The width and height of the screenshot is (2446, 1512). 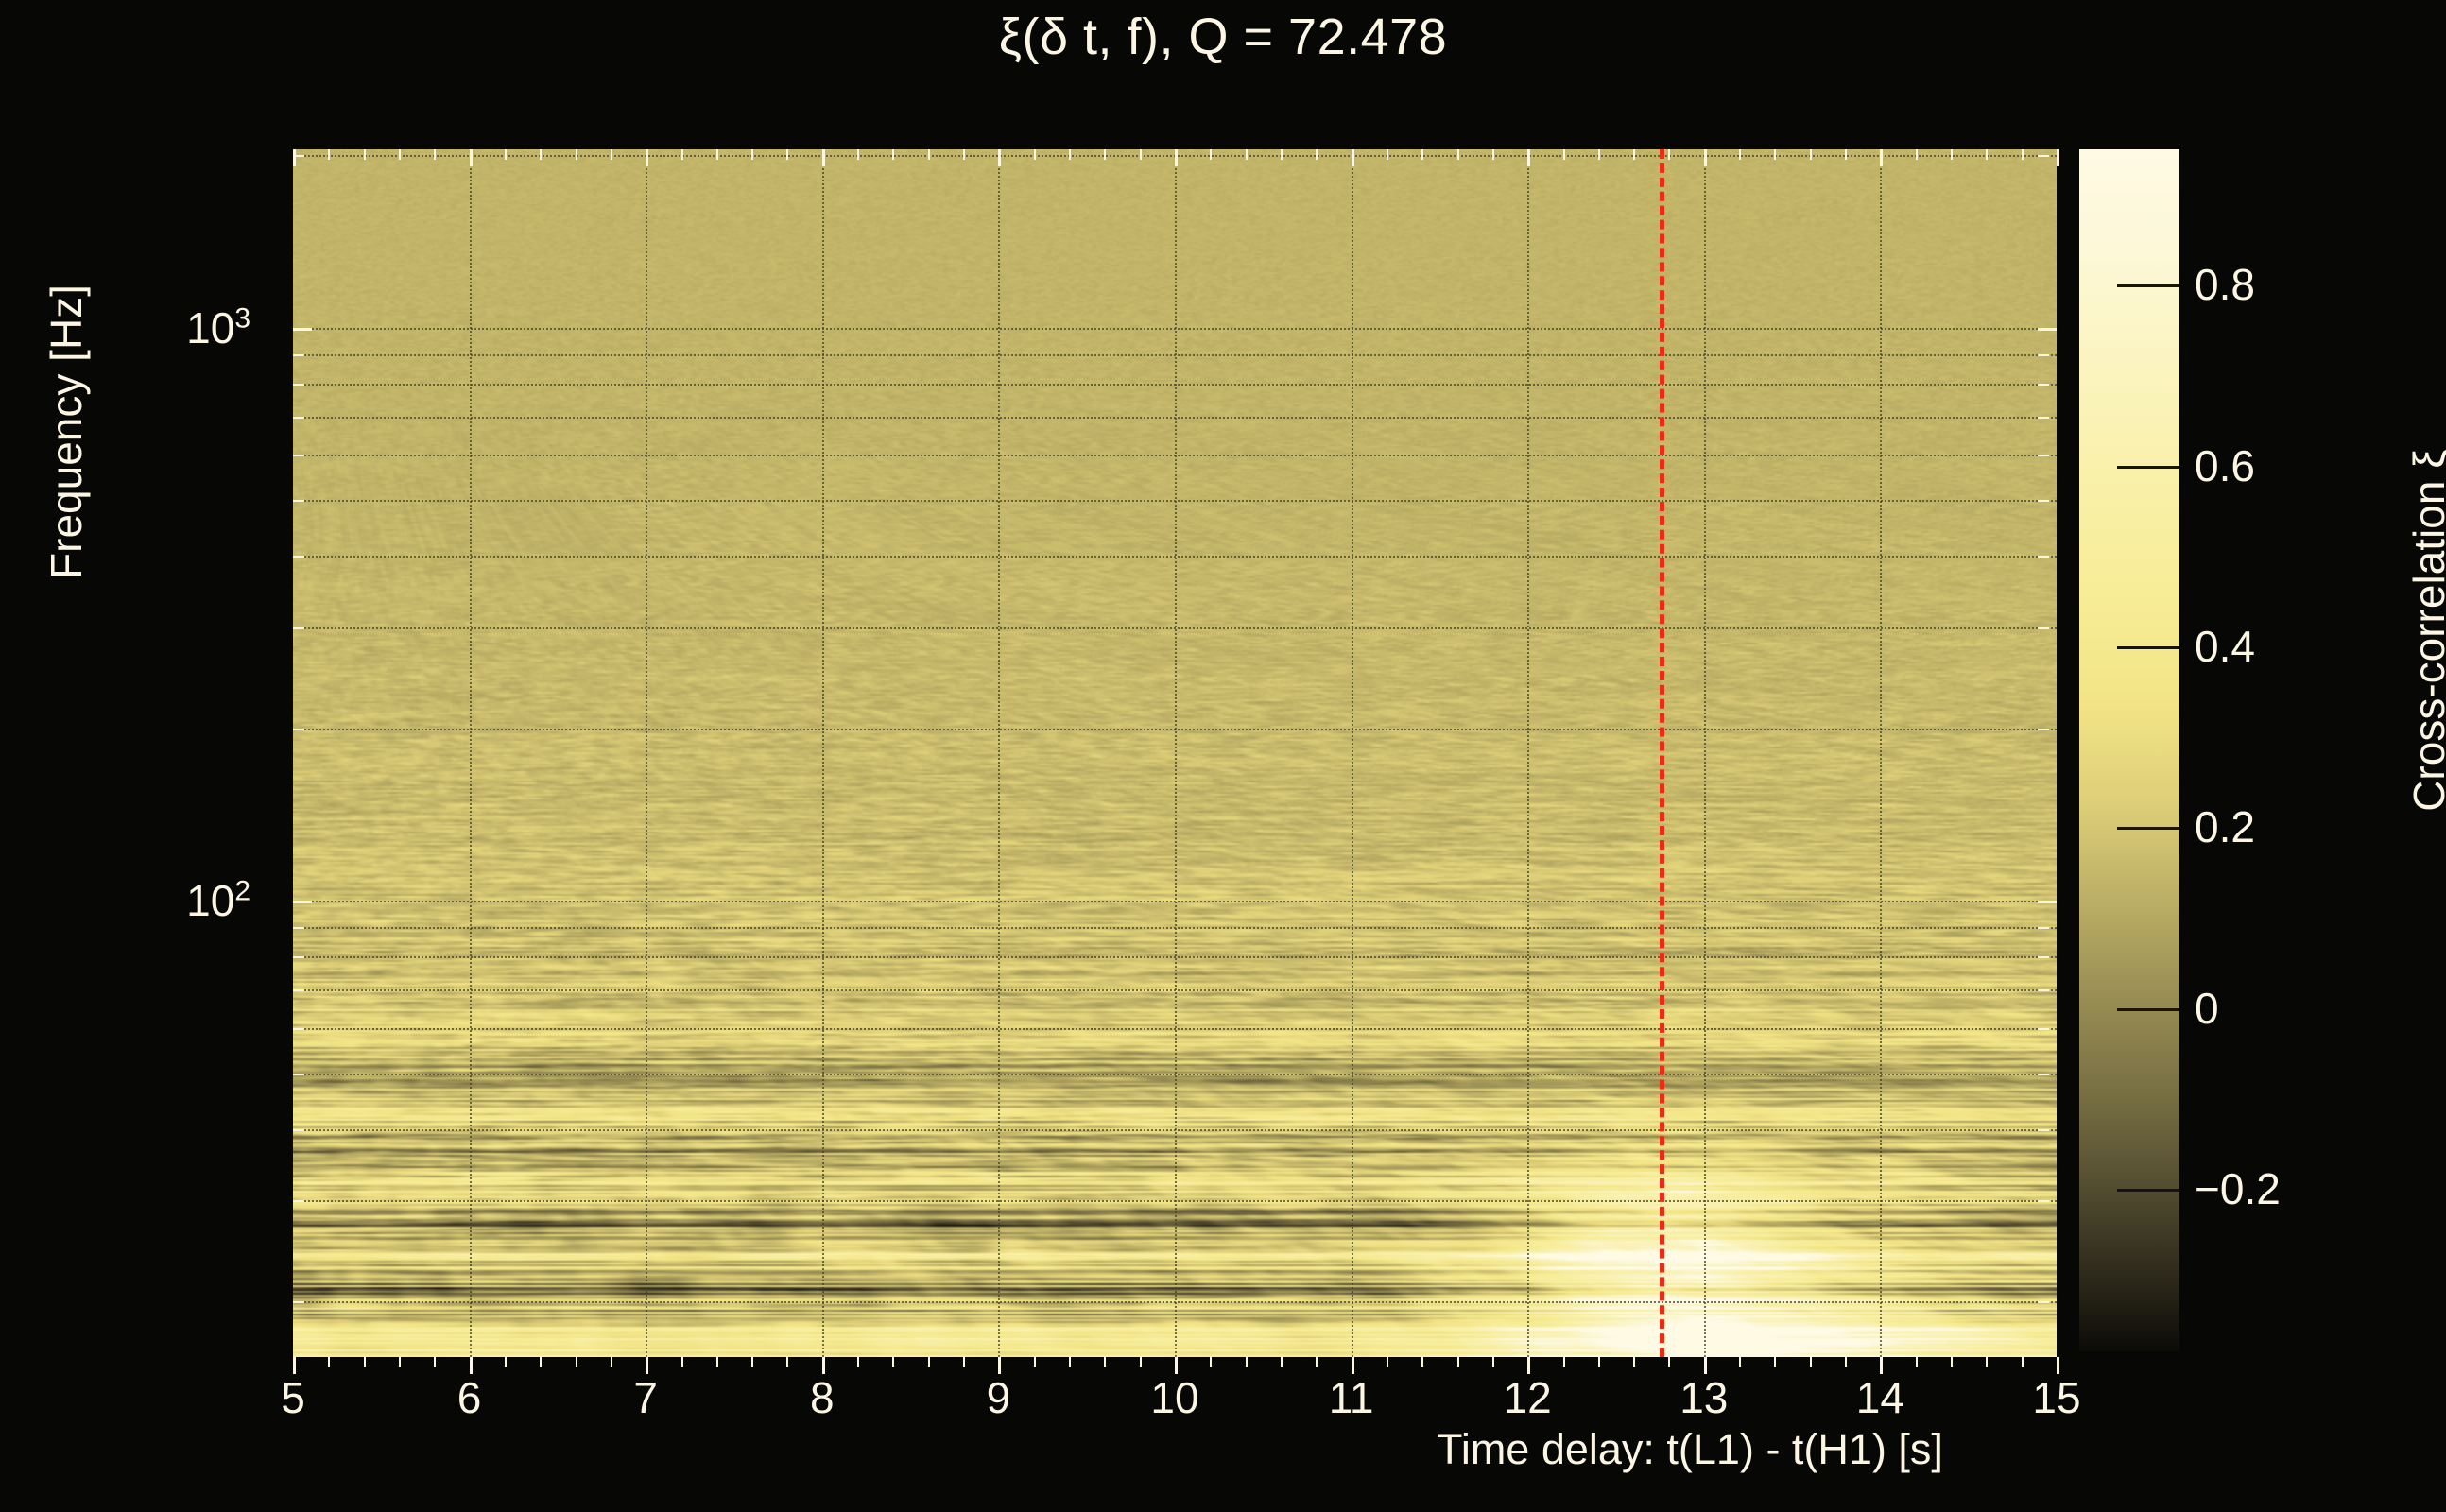 What do you see at coordinates (1528, 1397) in the screenshot?
I see `x-axis-tick-label: 12` at bounding box center [1528, 1397].